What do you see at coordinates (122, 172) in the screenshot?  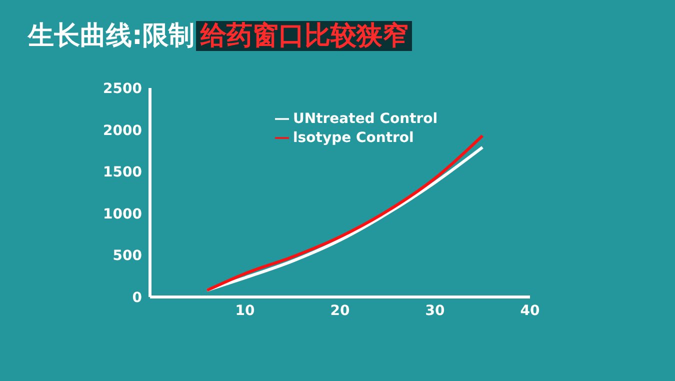 I see `y-tick-label: 1500` at bounding box center [122, 172].